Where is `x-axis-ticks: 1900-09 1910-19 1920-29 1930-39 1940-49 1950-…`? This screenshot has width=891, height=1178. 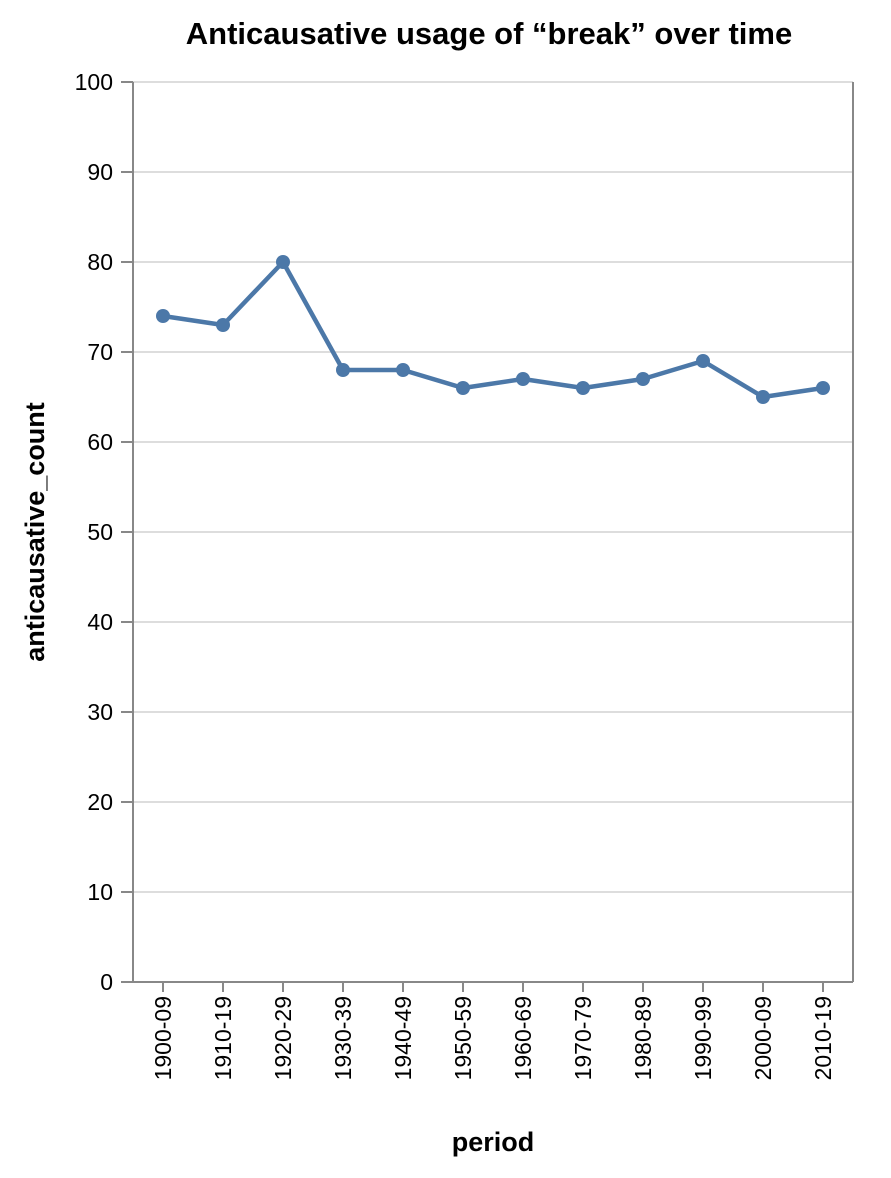
x-axis-ticks: 1900-09 1910-19 1920-29 1930-39 1940-49 1950-… is located at coordinates (493, 1031).